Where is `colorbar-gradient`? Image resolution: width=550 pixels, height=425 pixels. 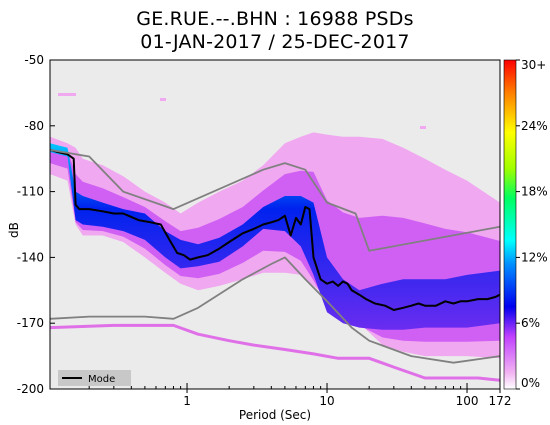
colorbar-gradient is located at coordinates (510, 224).